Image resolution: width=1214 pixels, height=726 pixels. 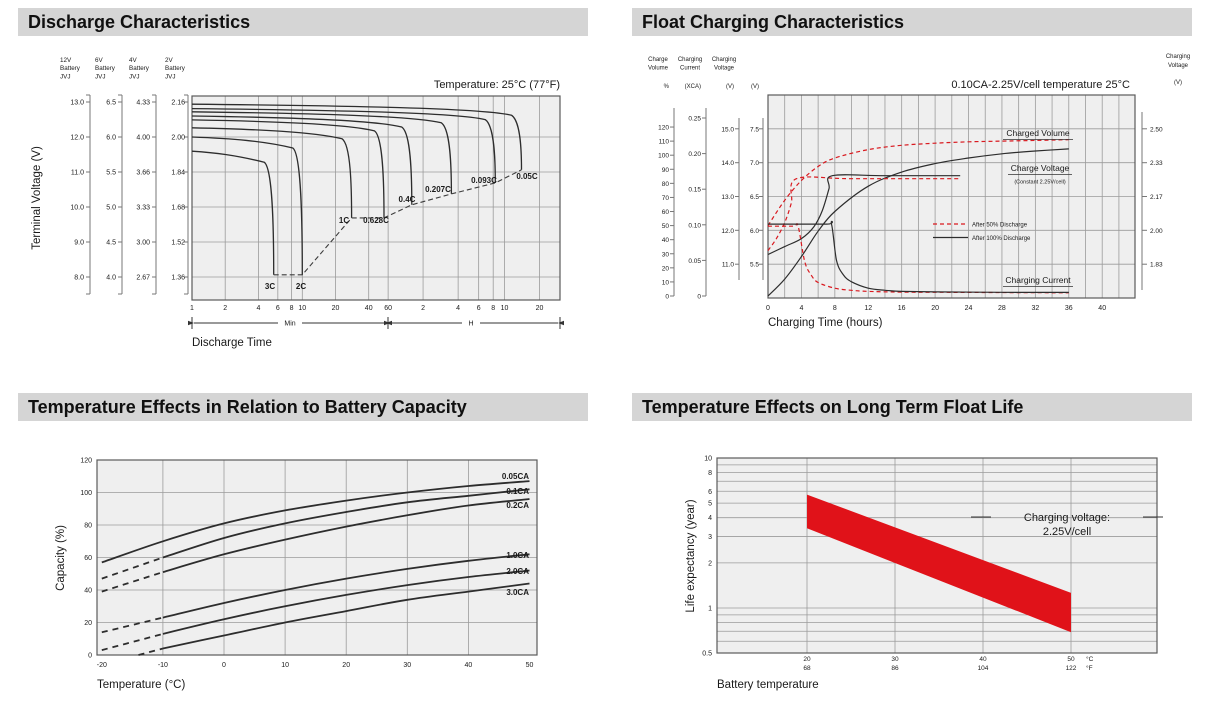 I want to click on svg-text: 2V, so click(x=169, y=60).